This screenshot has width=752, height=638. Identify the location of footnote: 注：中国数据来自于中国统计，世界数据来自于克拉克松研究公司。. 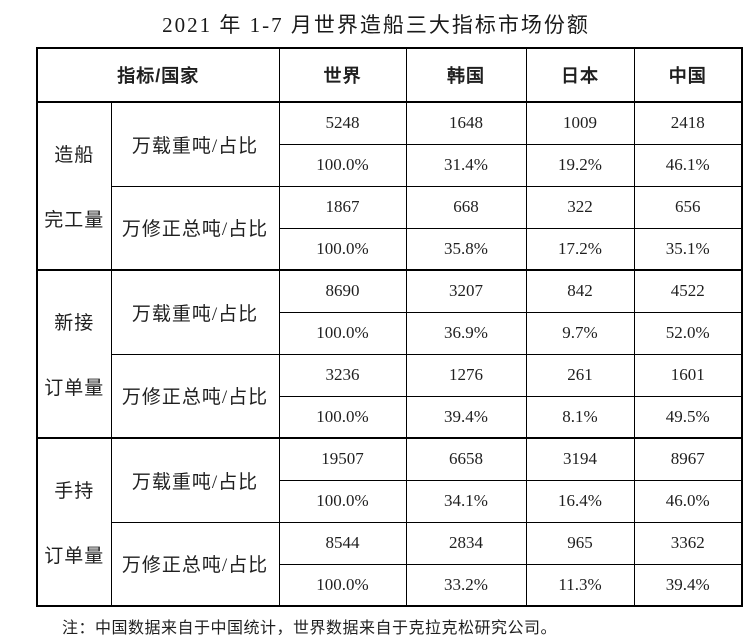
(310, 628).